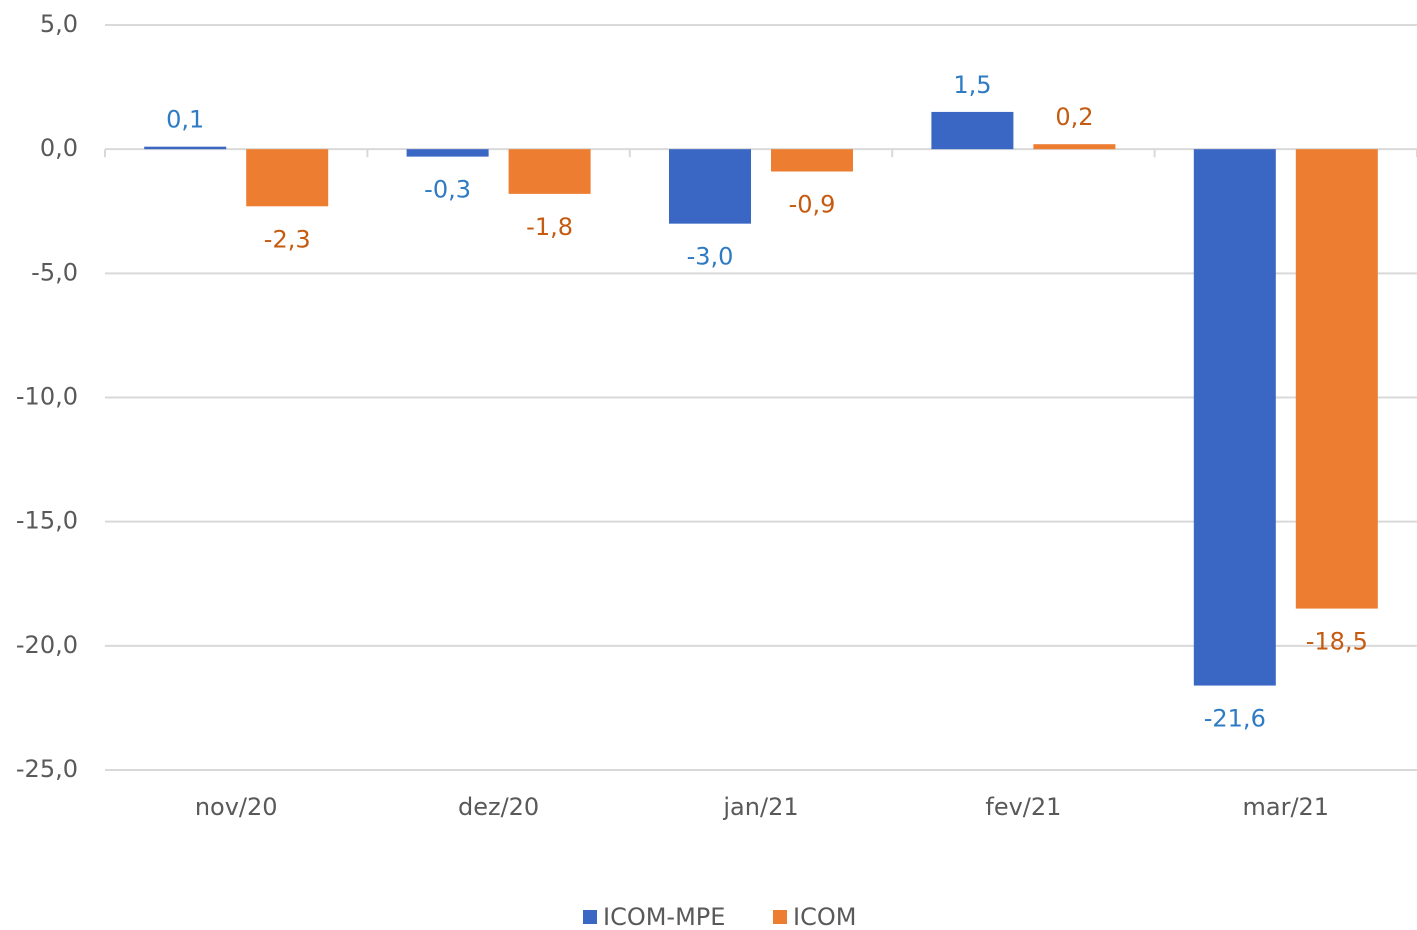 Image resolution: width=1417 pixels, height=930 pixels. What do you see at coordinates (498, 807) in the screenshot?
I see `x-tick-label: dez/20` at bounding box center [498, 807].